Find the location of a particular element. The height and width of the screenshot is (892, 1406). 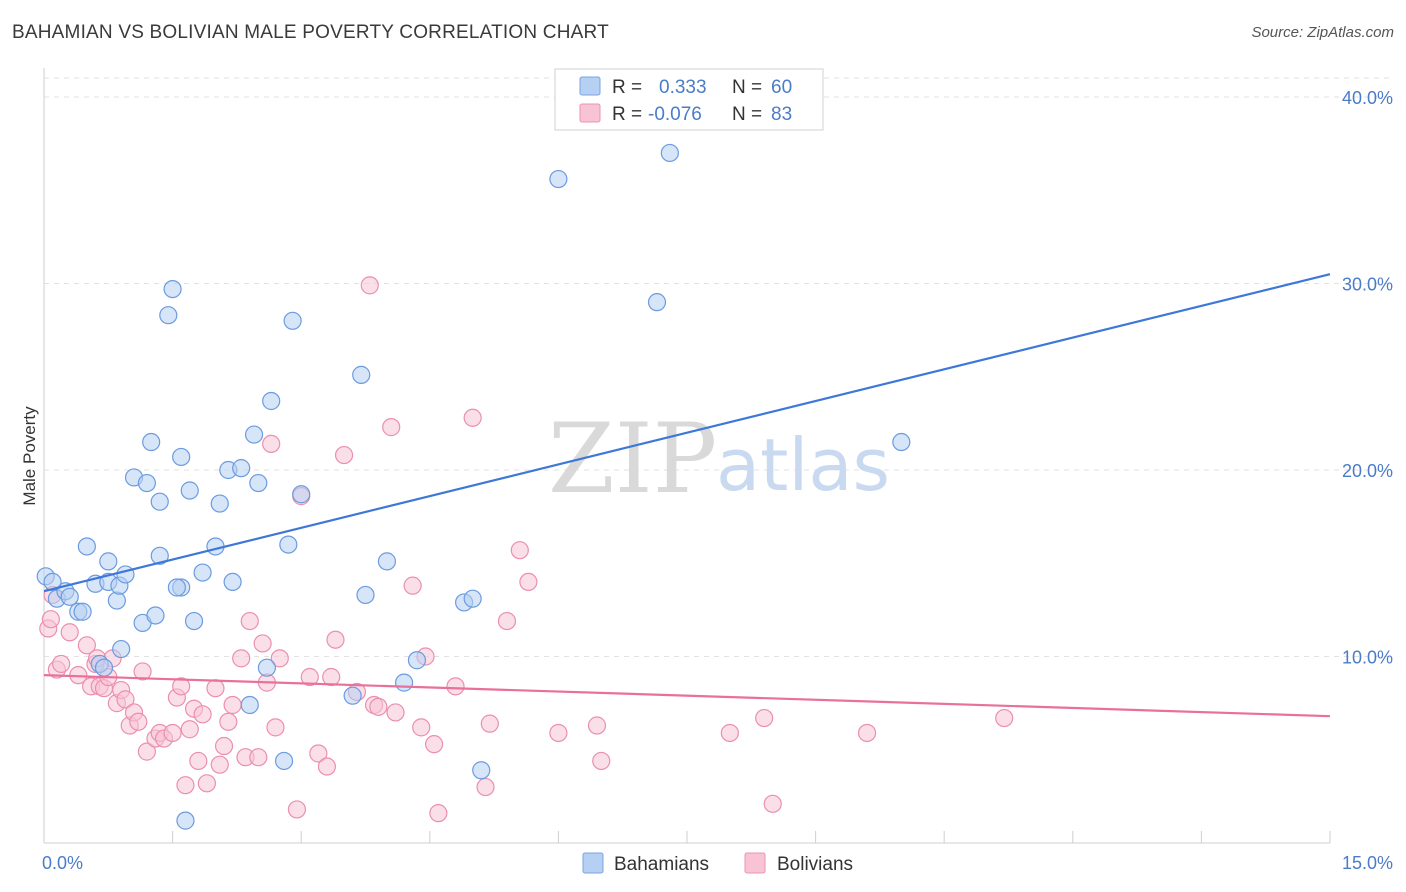

legend-swatch-bolivians is located at coordinates (590, 113).